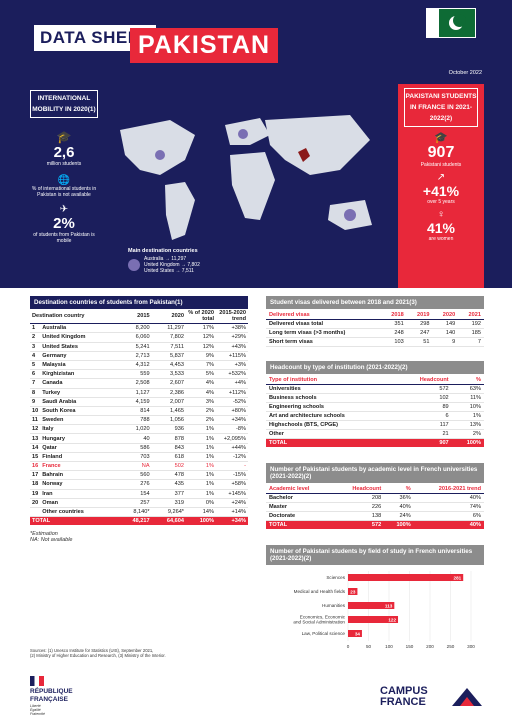 This screenshot has height=724, width=512. Describe the element at coordinates (37, 681) in the screenshot. I see `marianne-icon` at that location.